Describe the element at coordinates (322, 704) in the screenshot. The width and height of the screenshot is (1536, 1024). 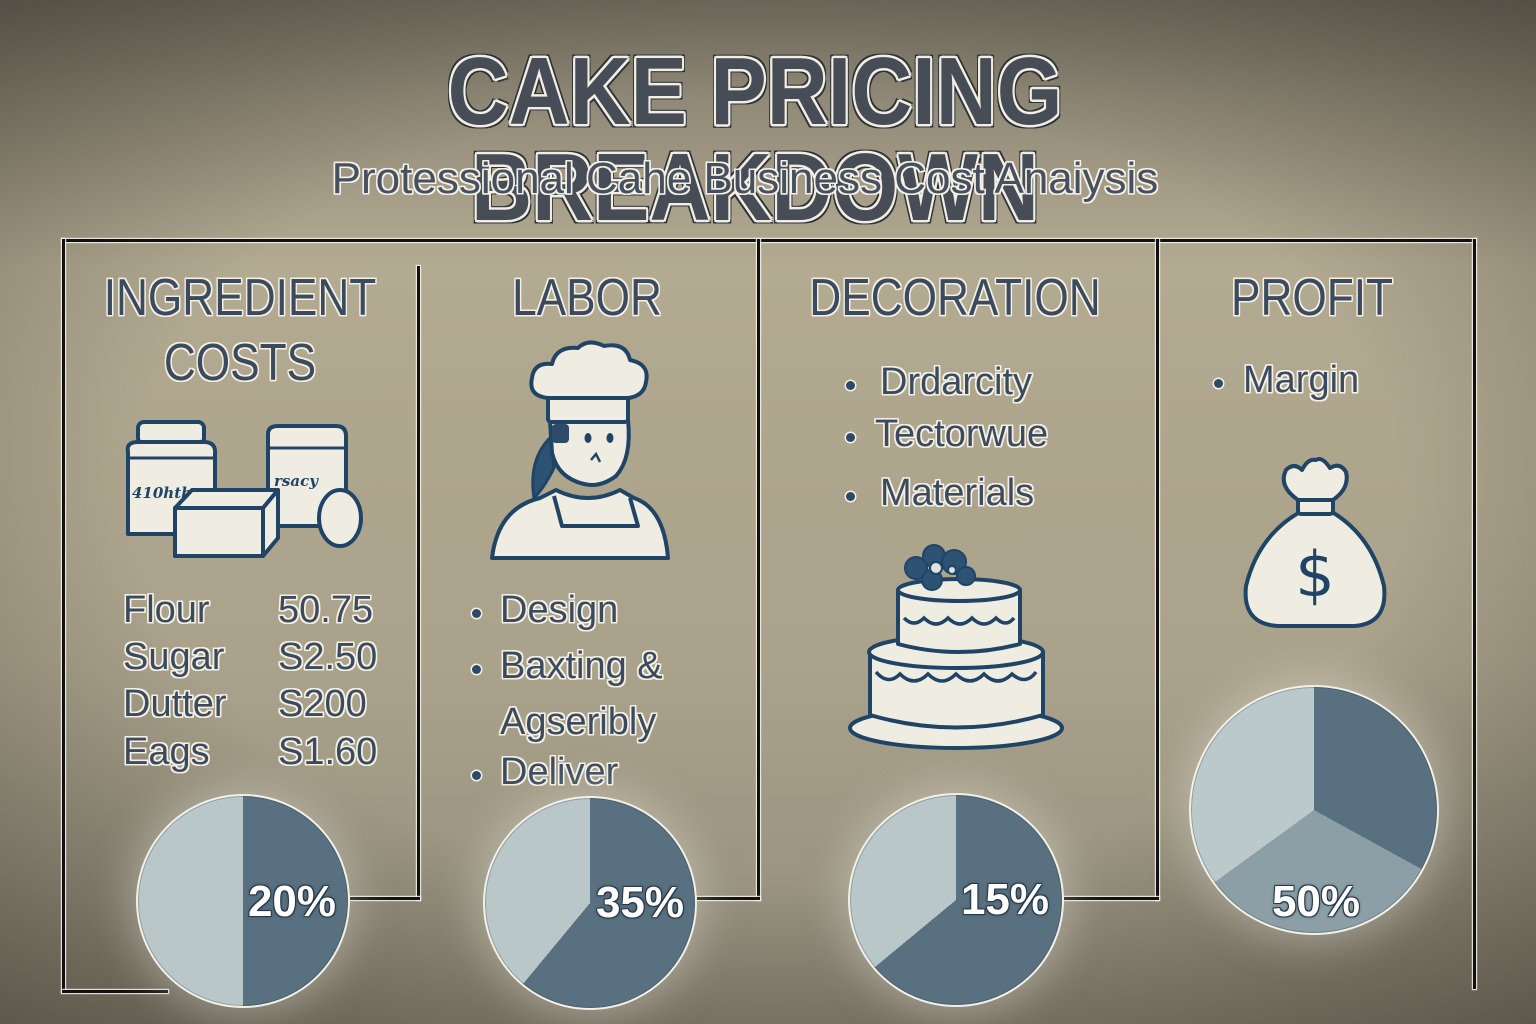
I see `ingredient-price: S200` at that location.